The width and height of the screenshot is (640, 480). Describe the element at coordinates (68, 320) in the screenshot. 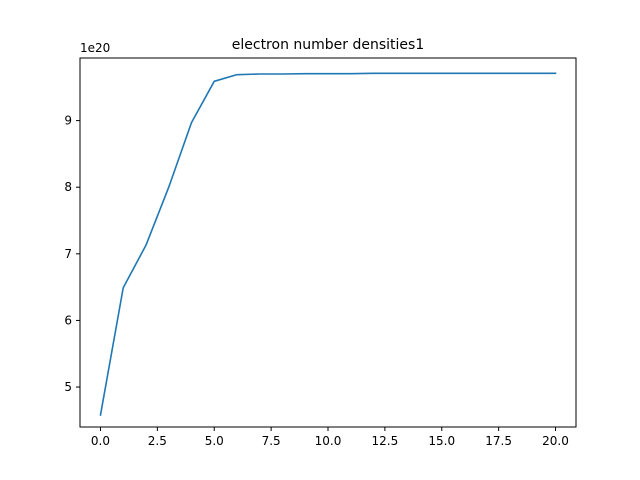

I see `y-tick-label: 6` at that location.